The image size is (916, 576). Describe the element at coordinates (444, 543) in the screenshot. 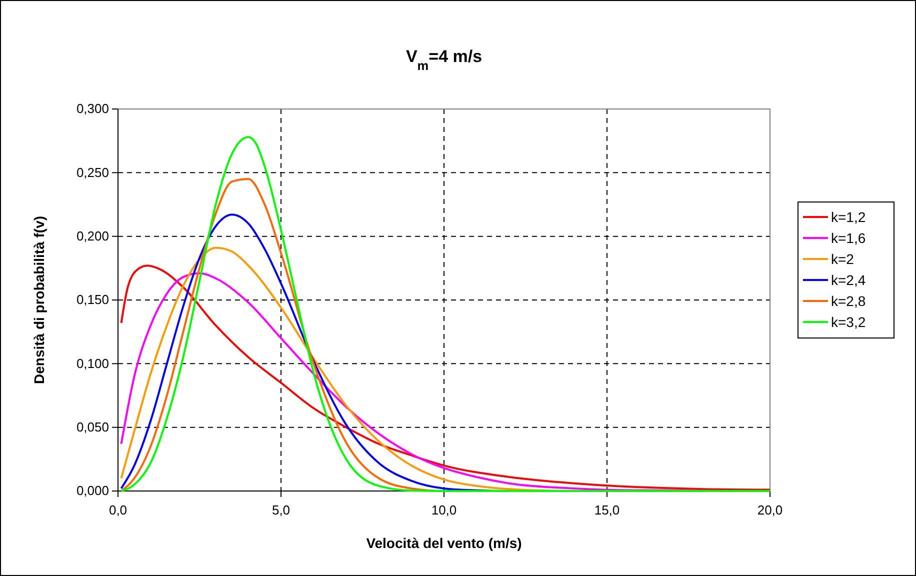

I see `x-axis-title: Velocità del vento (m/s)` at that location.